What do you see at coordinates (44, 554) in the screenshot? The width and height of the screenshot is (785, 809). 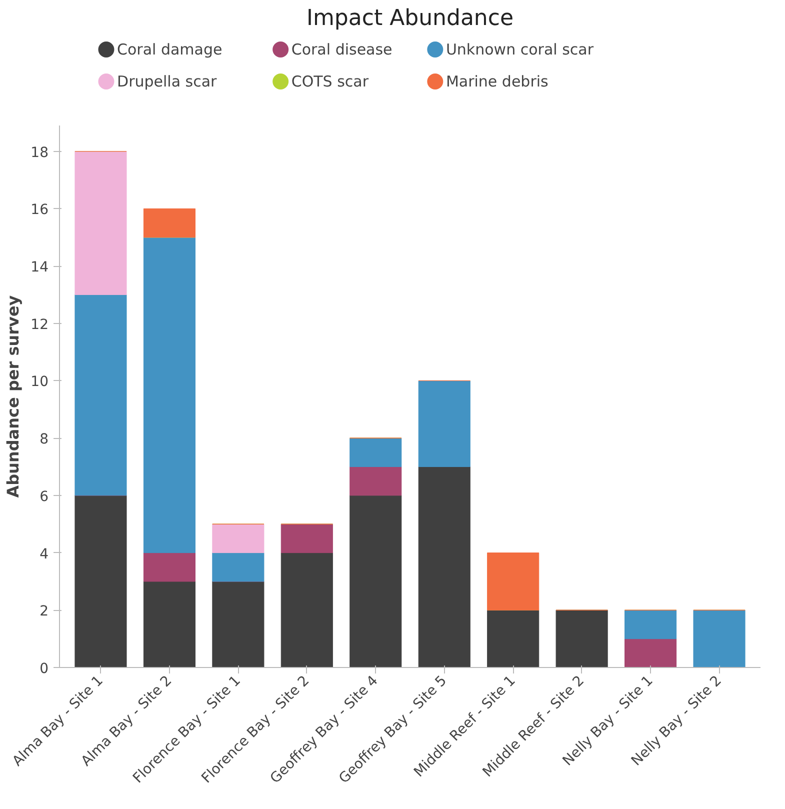 I see `y-tick-label: 4` at bounding box center [44, 554].